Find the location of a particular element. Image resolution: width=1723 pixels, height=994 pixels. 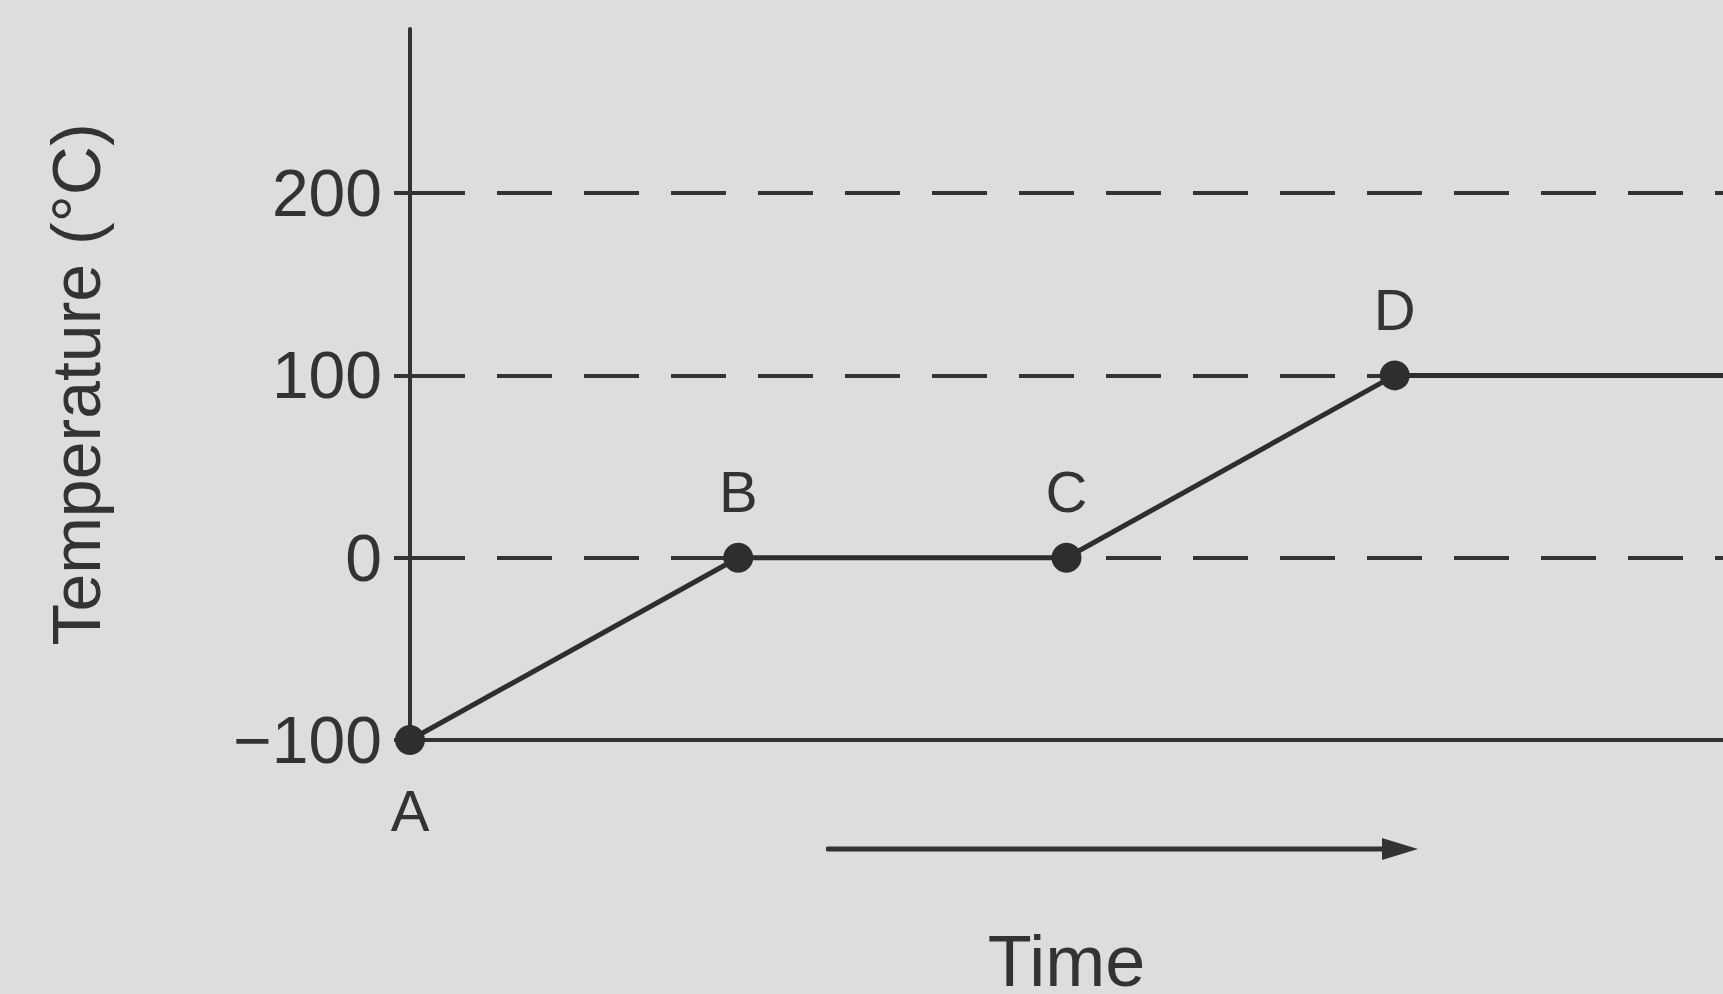

y-tick-label: 200 is located at coordinates (326, 193).